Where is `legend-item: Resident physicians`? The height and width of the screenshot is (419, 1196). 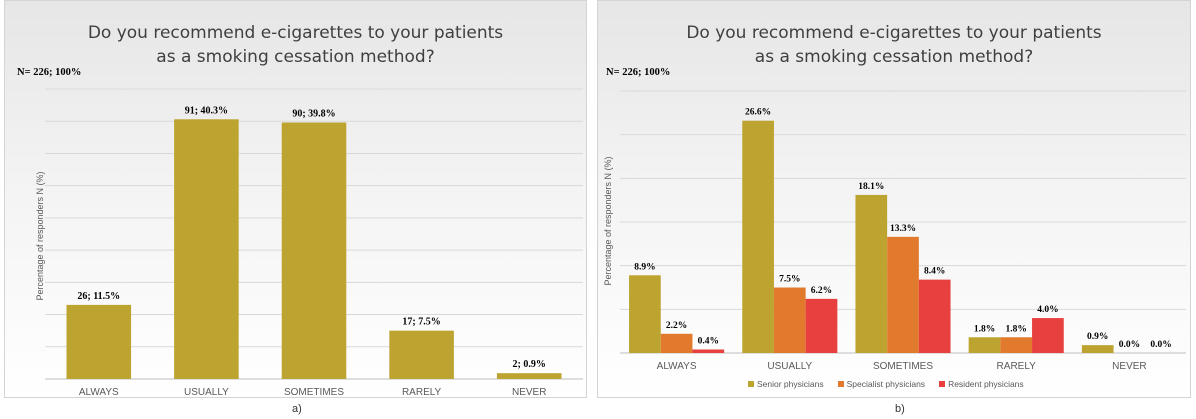
legend-item: Resident physicians is located at coordinates (981, 384).